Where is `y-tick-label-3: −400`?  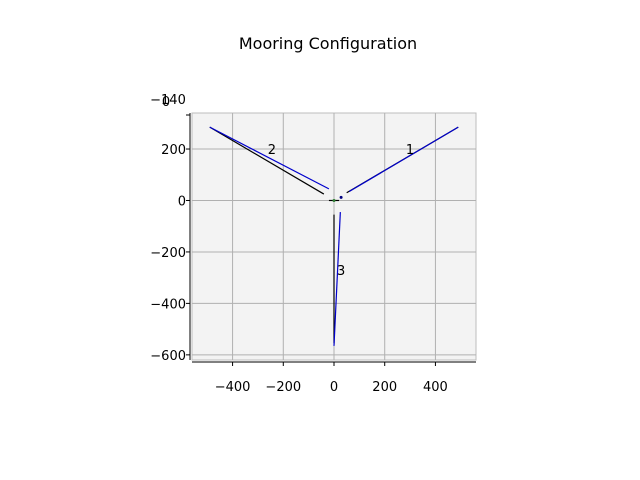 y-tick-label-3: −400 is located at coordinates (168, 304).